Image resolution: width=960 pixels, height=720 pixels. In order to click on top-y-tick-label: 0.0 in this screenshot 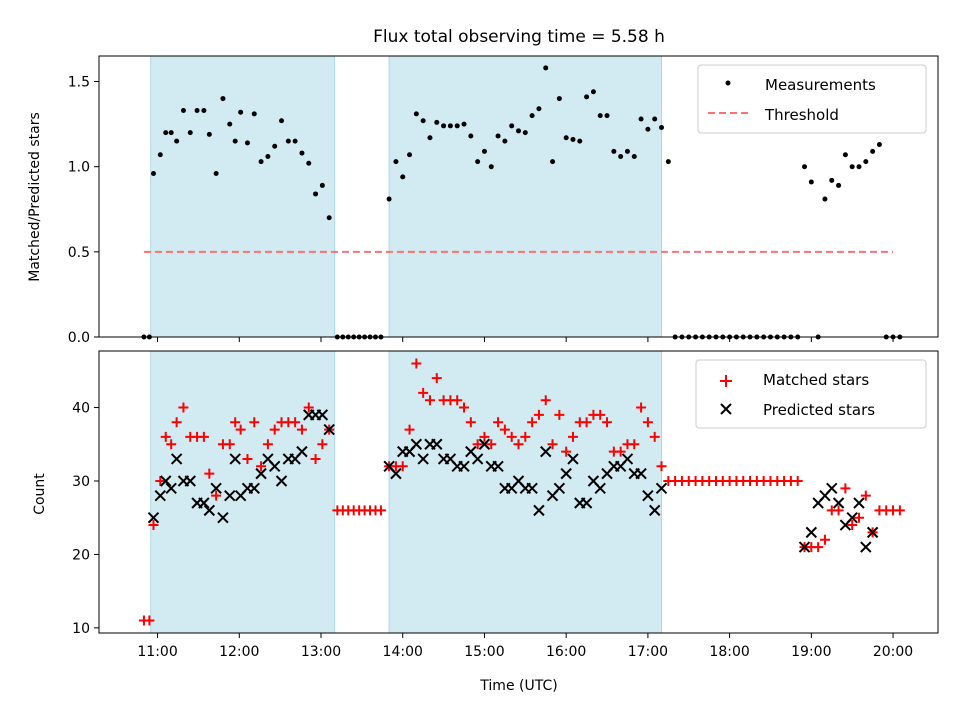, I will do `click(79, 338)`.